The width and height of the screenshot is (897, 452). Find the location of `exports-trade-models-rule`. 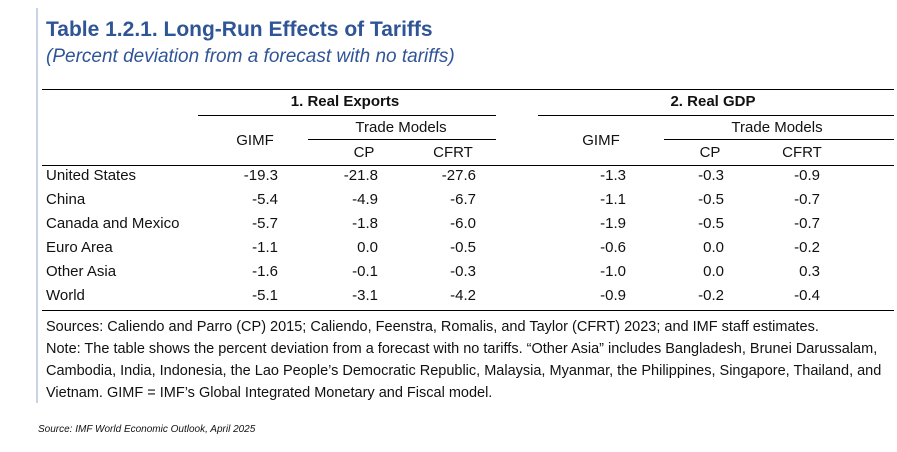

exports-trade-models-rule is located at coordinates (402, 139).